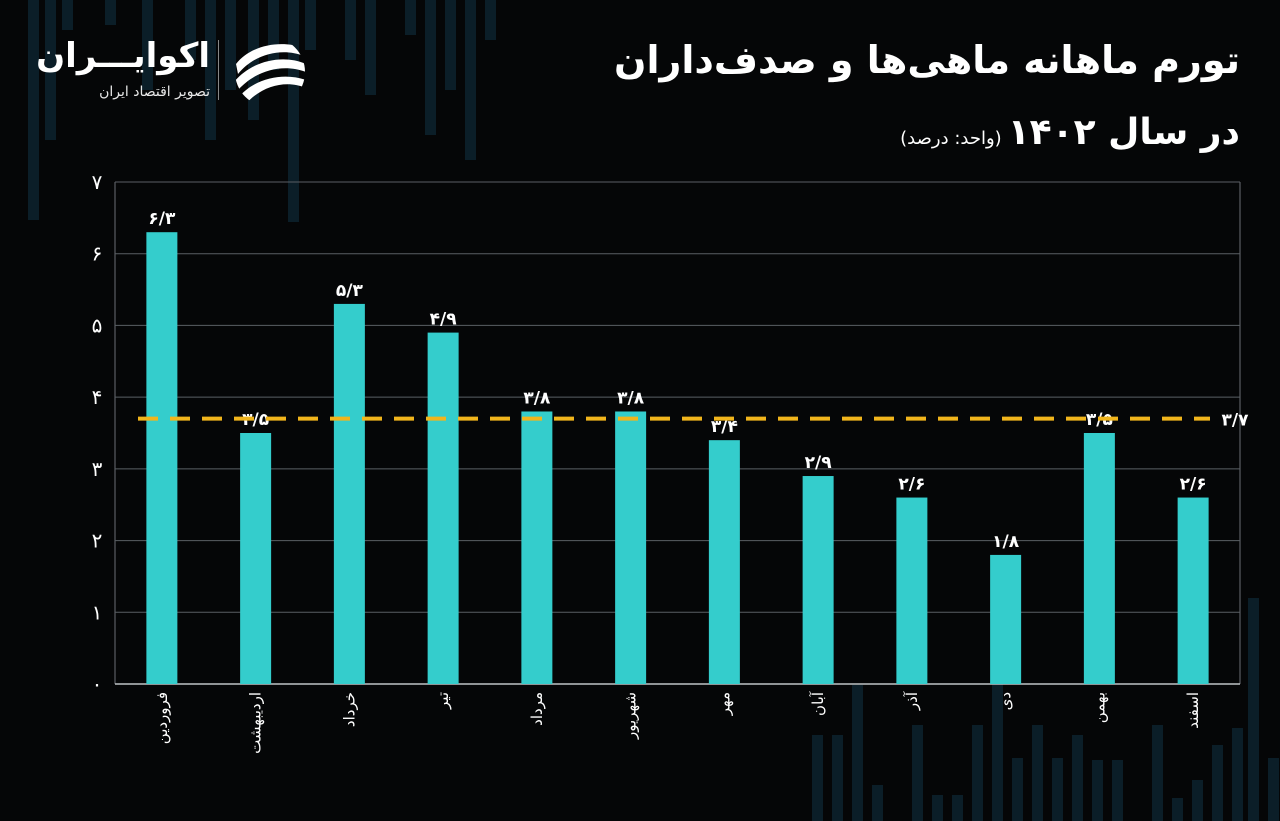  Describe the element at coordinates (256, 723) in the screenshot. I see `x-tick-label: اردیبهشت` at that location.